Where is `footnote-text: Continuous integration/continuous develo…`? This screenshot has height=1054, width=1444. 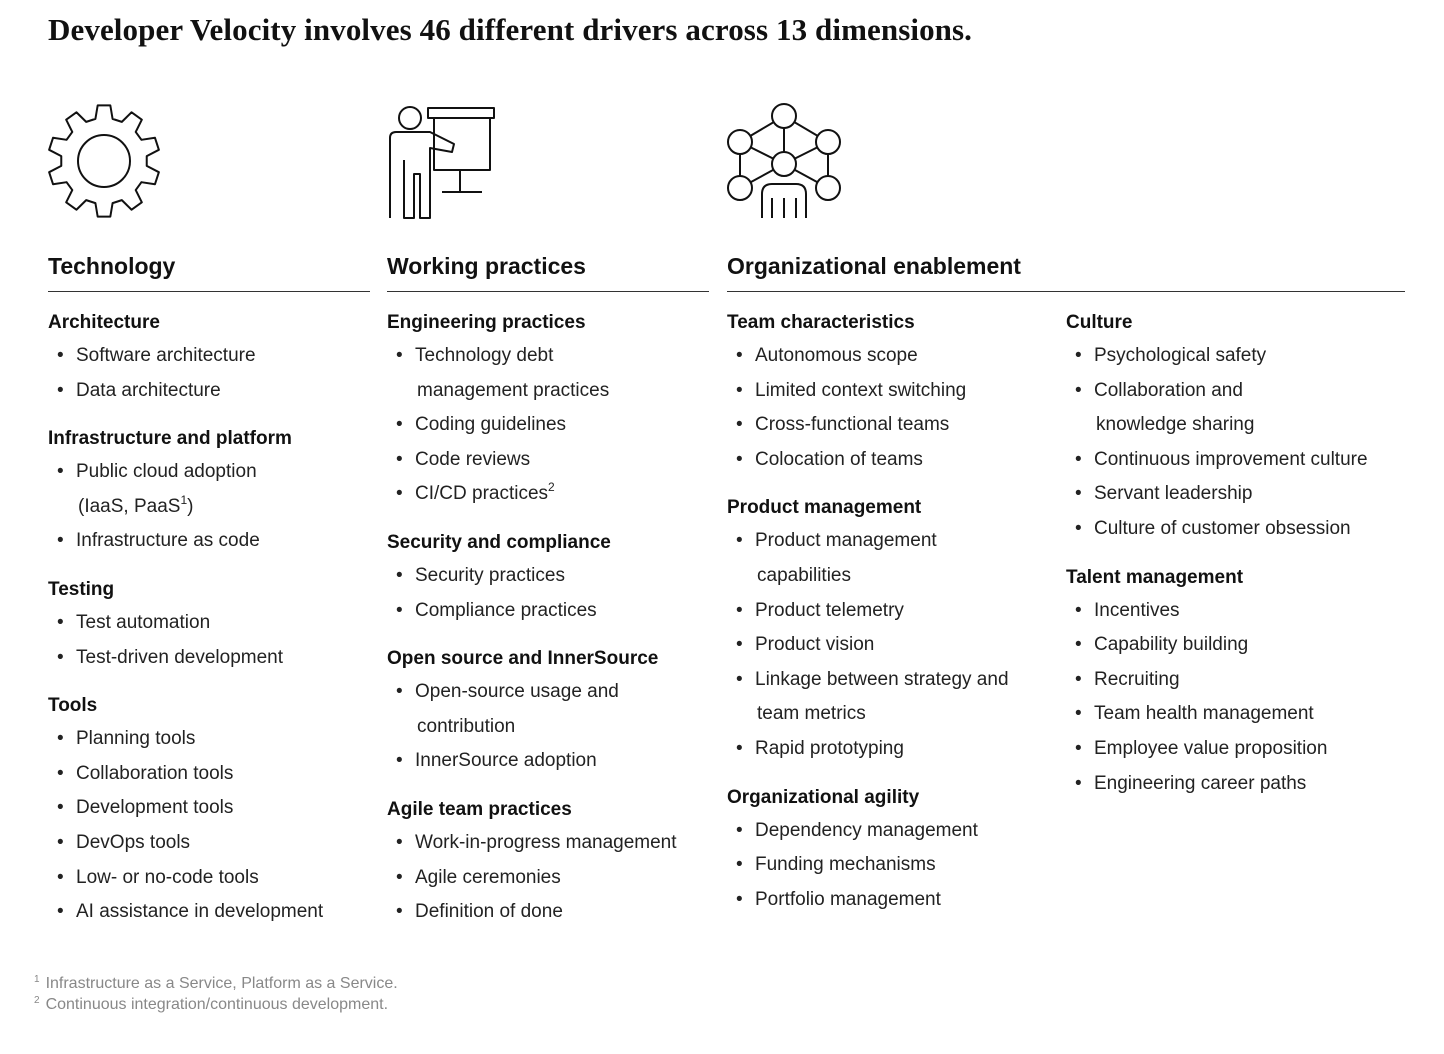 footnote-text: Continuous integration/continuous develo… is located at coordinates (217, 1004).